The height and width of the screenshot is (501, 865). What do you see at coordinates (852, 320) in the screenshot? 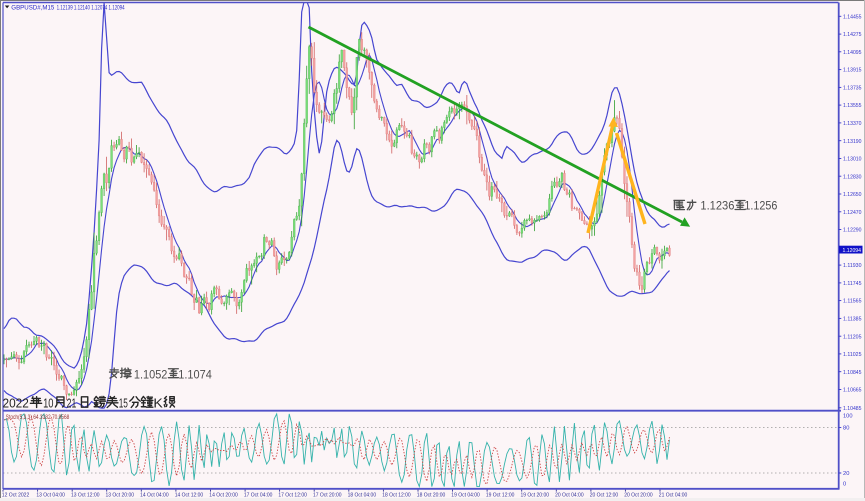
I see `svg-text: 1.11385` at bounding box center [852, 320].